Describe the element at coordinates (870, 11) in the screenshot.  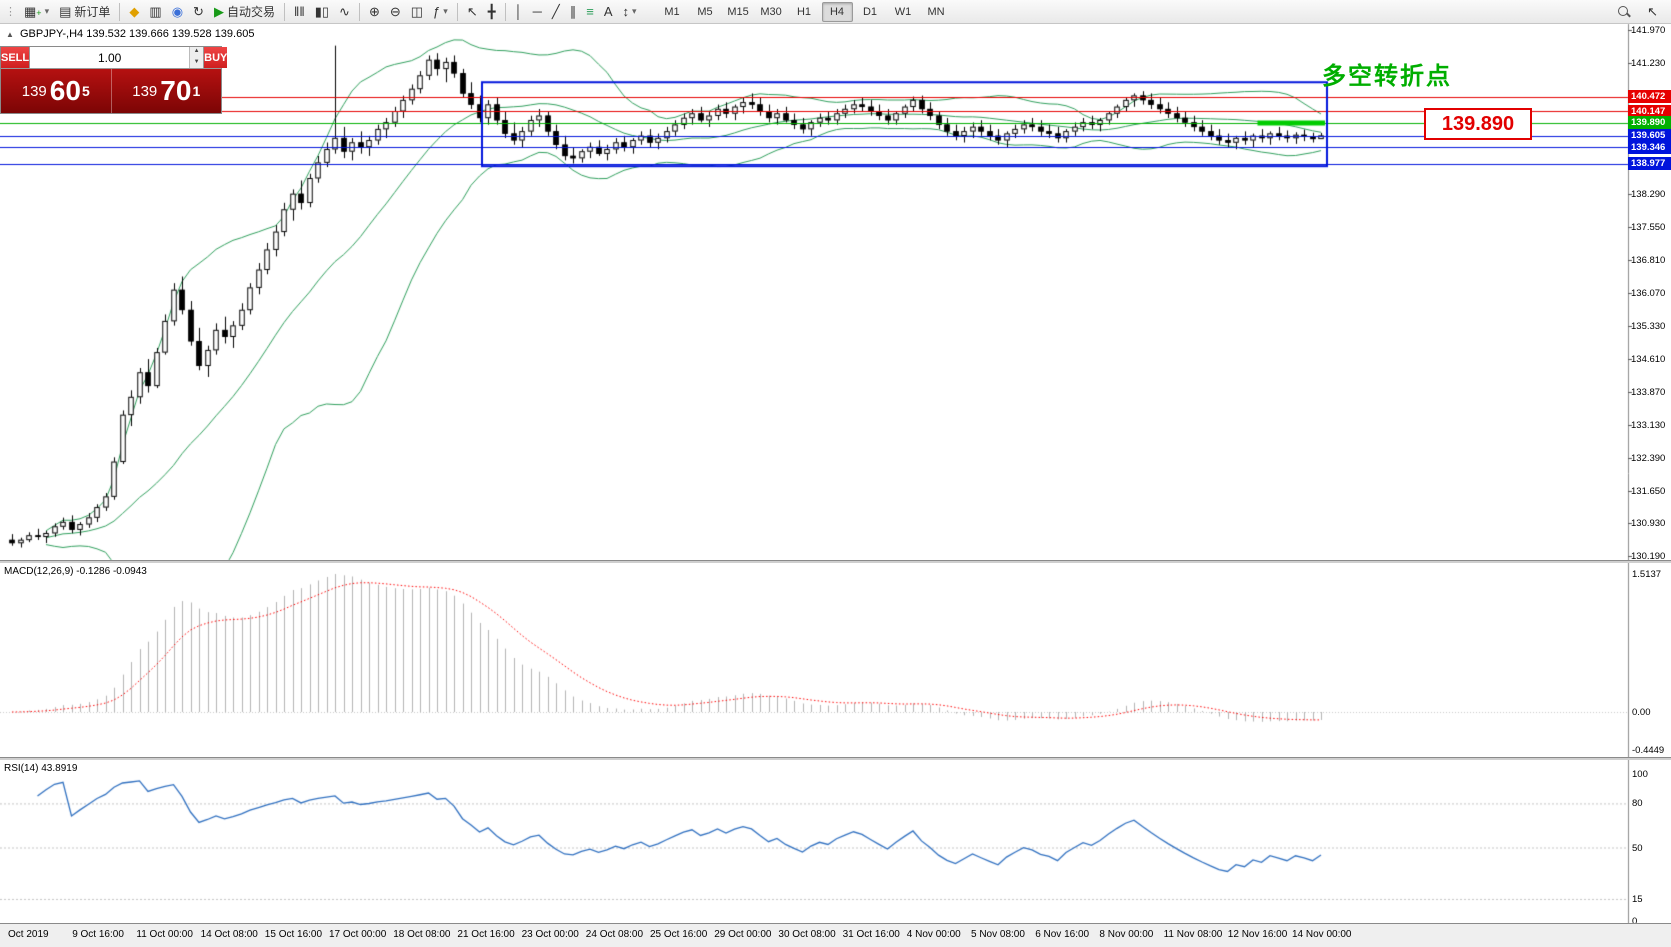
I see `timeframe-d1: D1` at that location.